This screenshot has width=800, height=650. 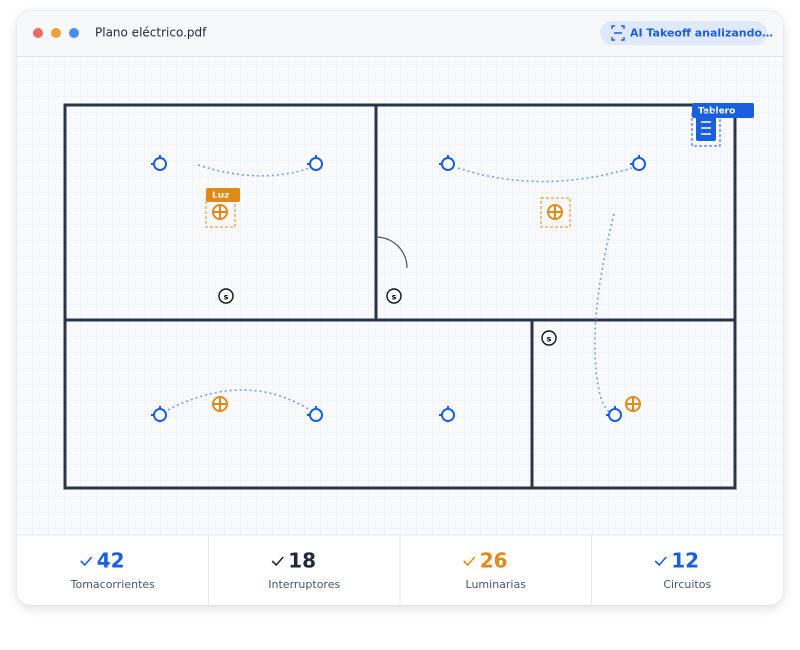 I want to click on status-button-bg, so click(x=683, y=33).